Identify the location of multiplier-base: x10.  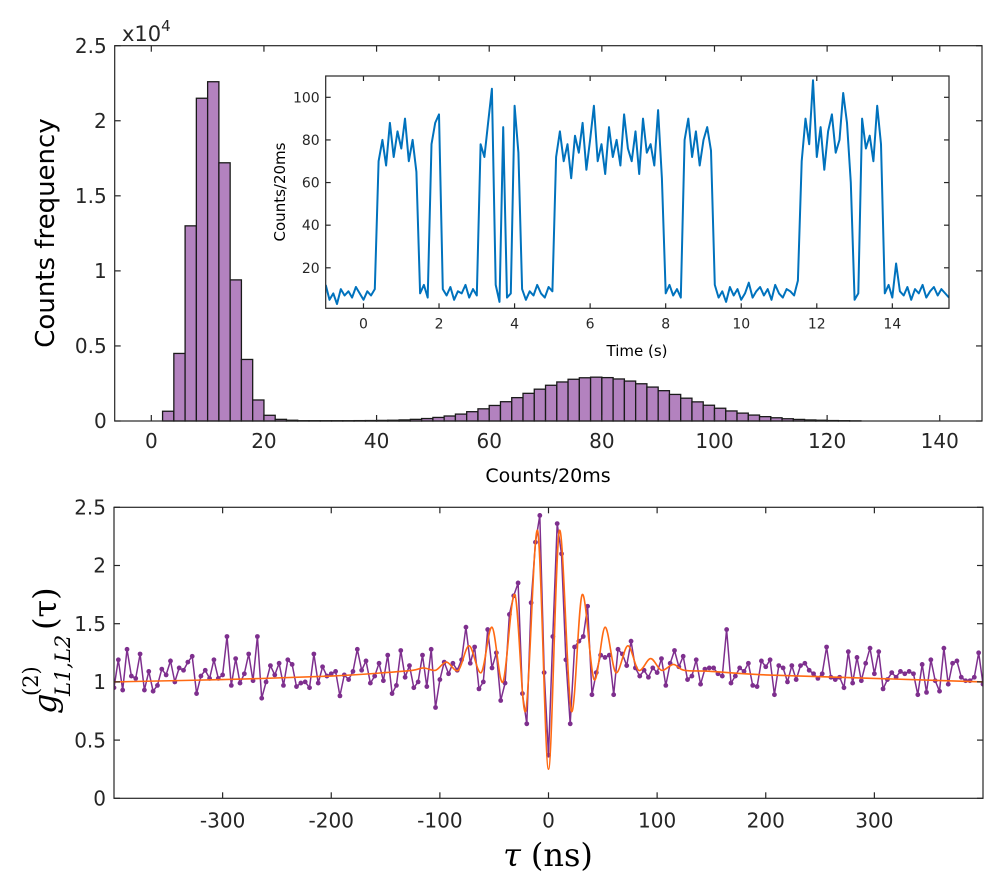
(141, 34).